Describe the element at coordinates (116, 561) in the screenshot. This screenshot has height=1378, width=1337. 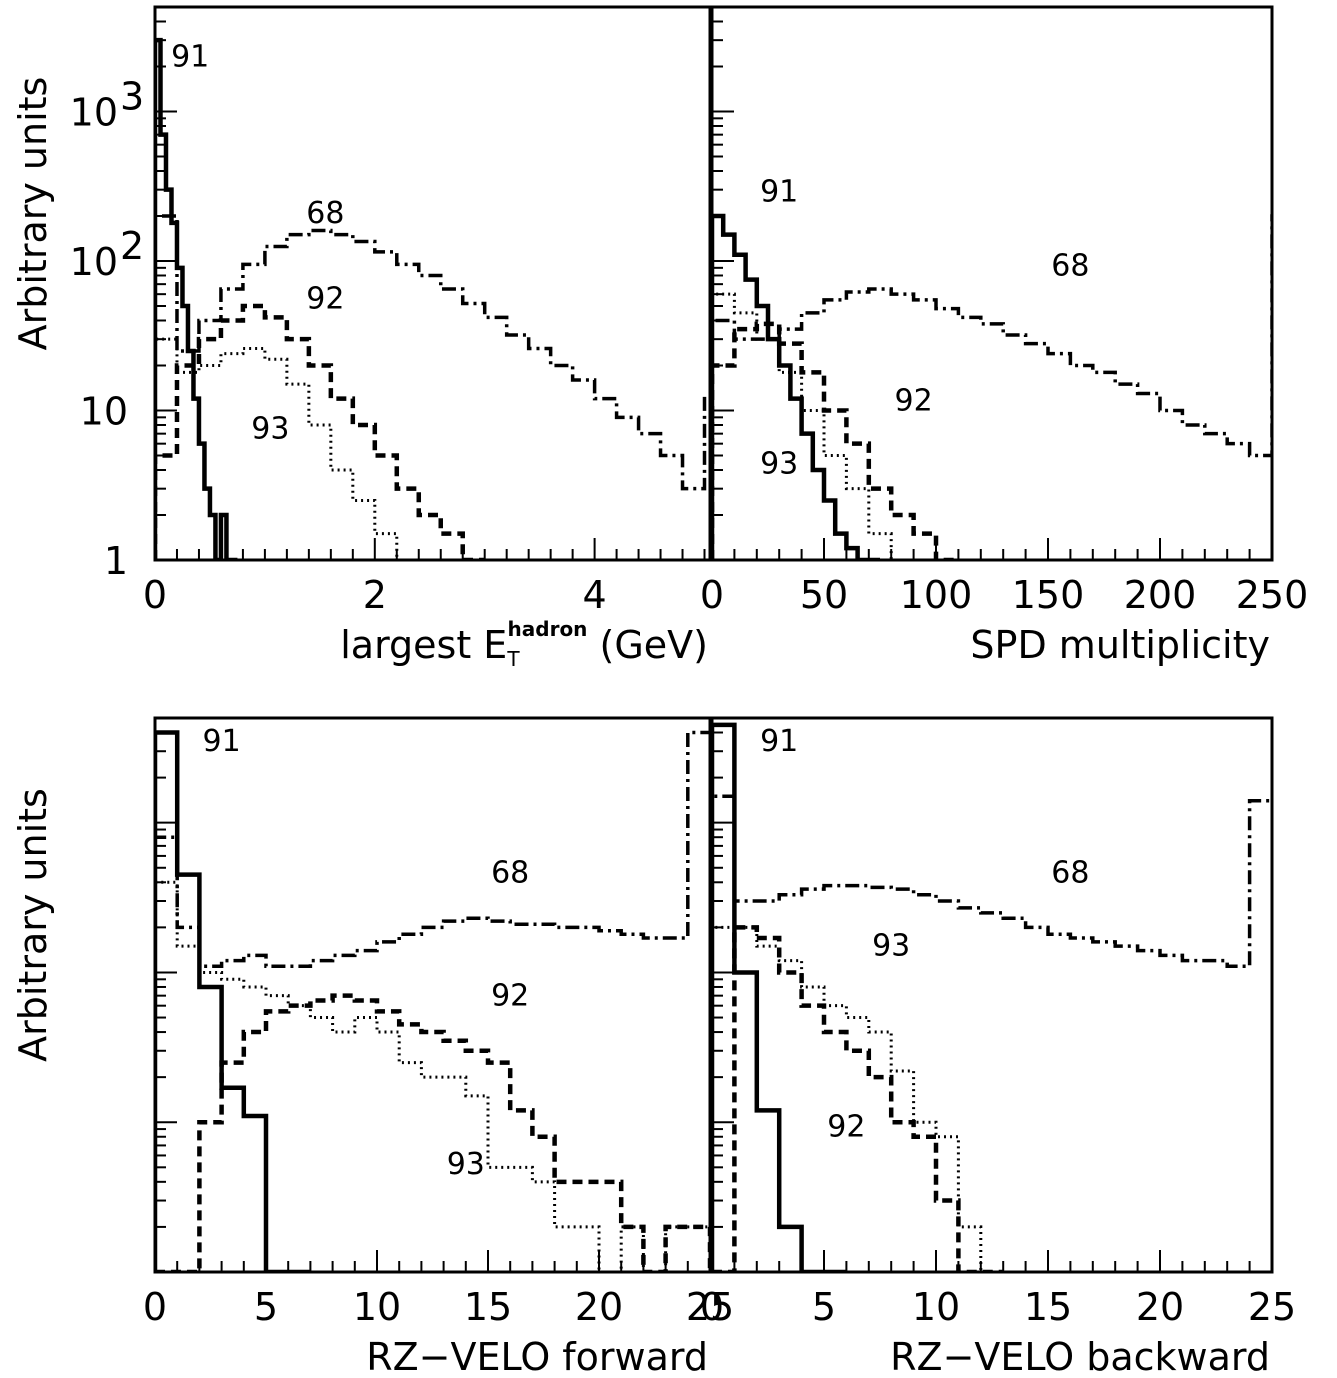
I see `y-tick-label: 1` at that location.